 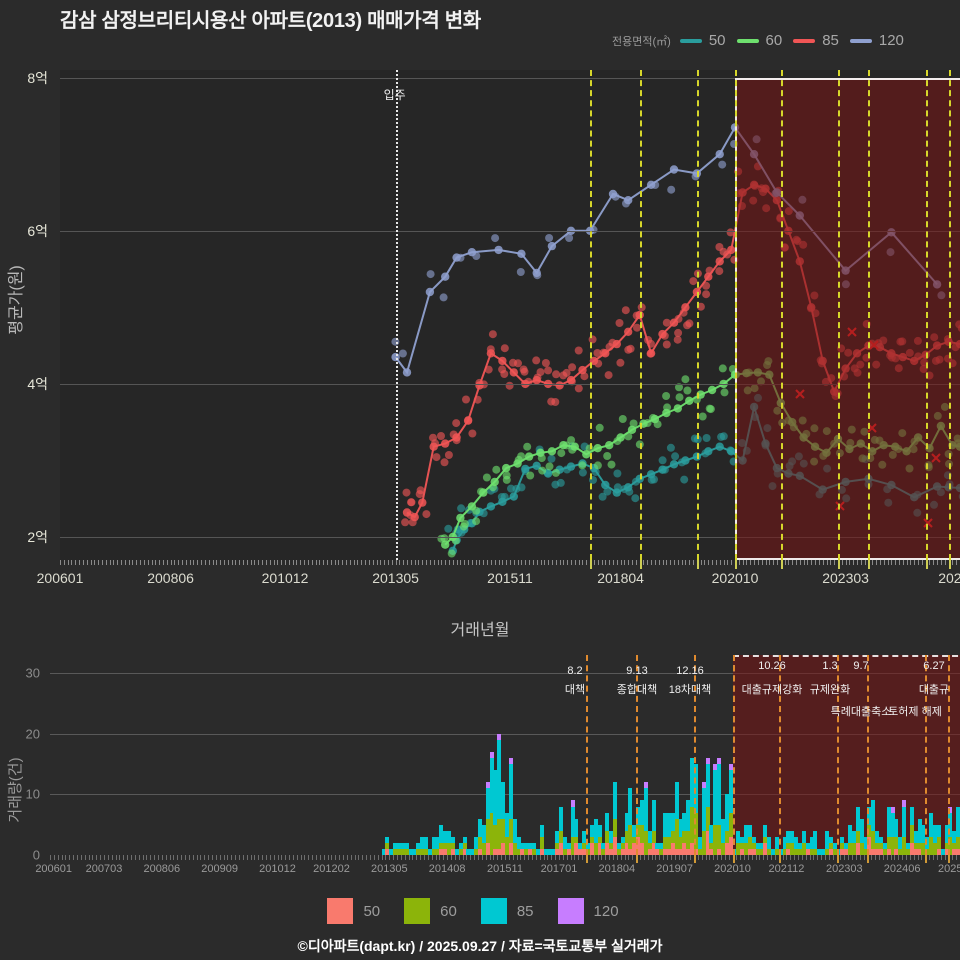 I want to click on main-gridline, so click(x=510, y=538).